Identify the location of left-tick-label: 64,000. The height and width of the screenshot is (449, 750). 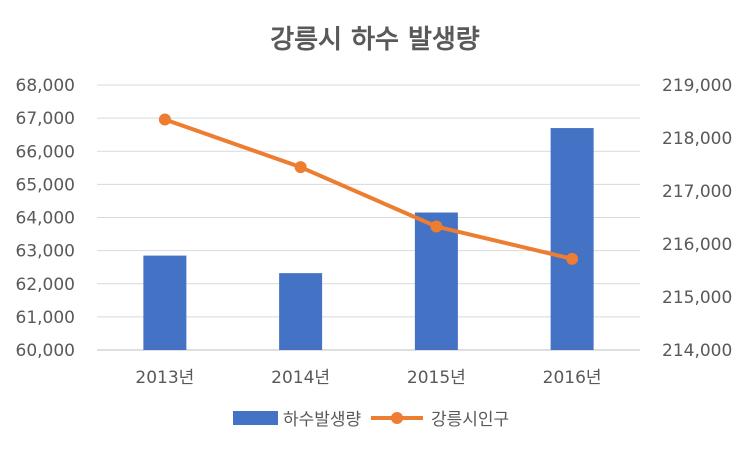
(45, 219).